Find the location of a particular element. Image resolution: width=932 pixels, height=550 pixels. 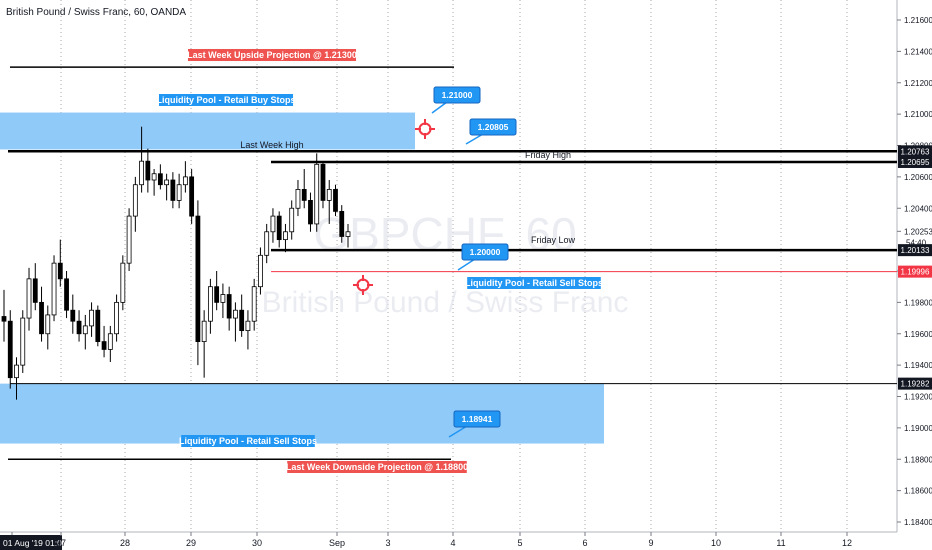

x-tick-badge is located at coordinates (31, 542).